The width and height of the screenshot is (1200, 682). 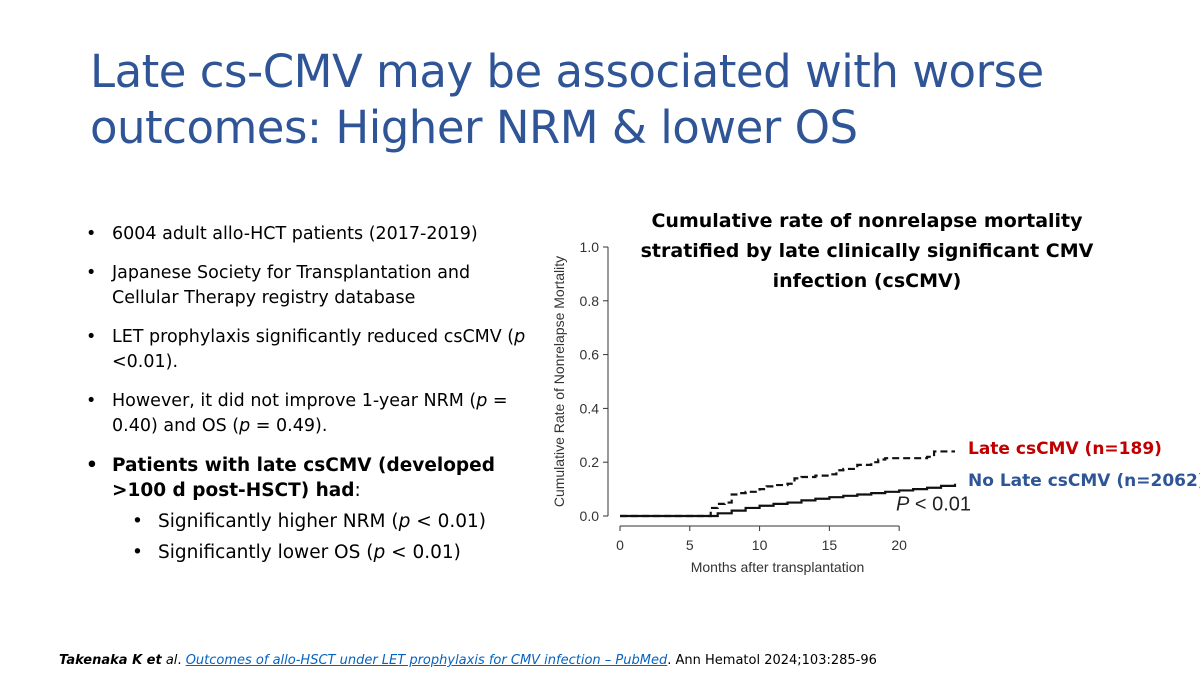 I want to click on y-tick-label: 0.0, so click(x=590, y=516).